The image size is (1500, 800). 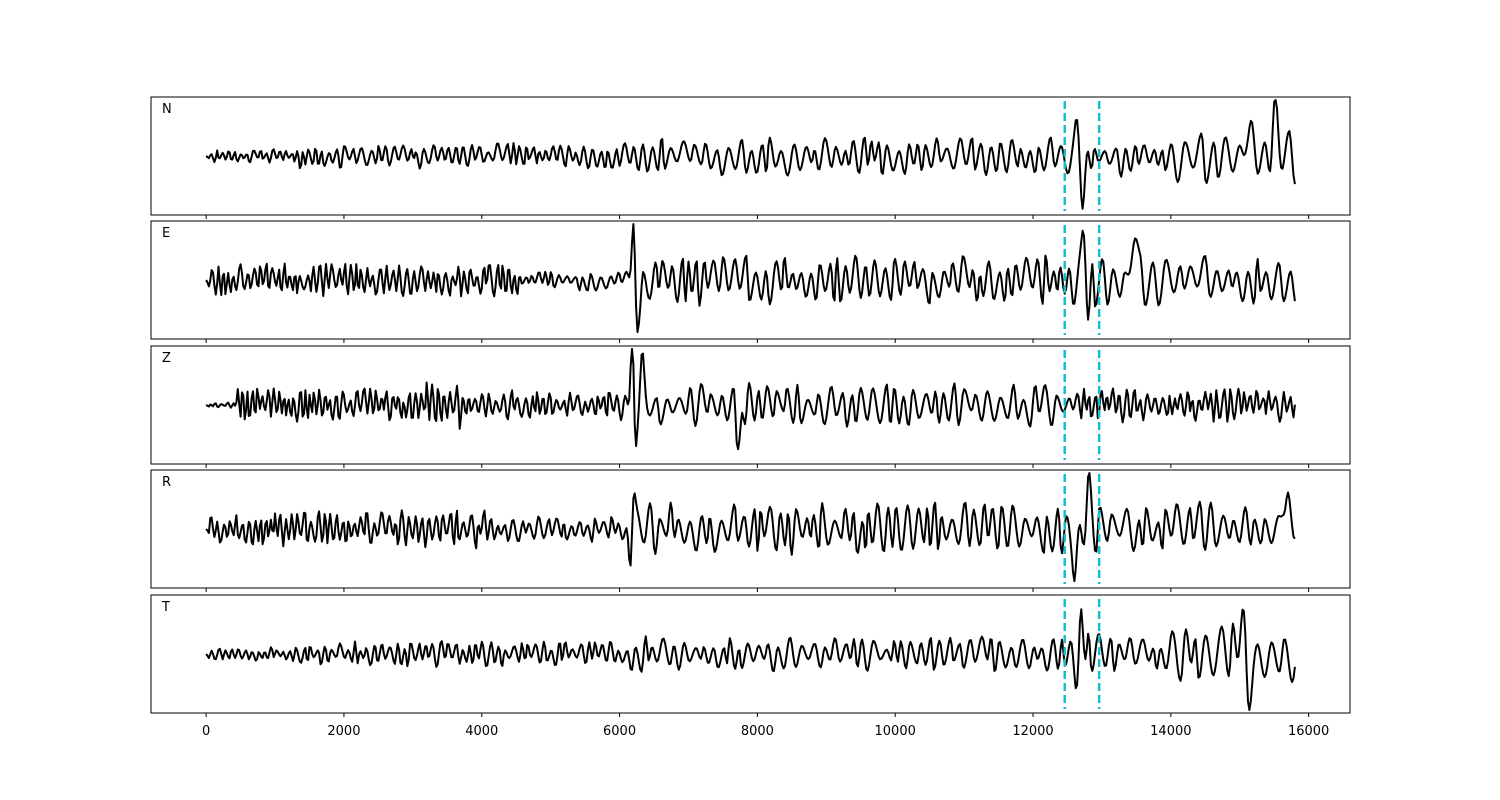 I want to click on waveform-trace-z, so click(x=750, y=399).